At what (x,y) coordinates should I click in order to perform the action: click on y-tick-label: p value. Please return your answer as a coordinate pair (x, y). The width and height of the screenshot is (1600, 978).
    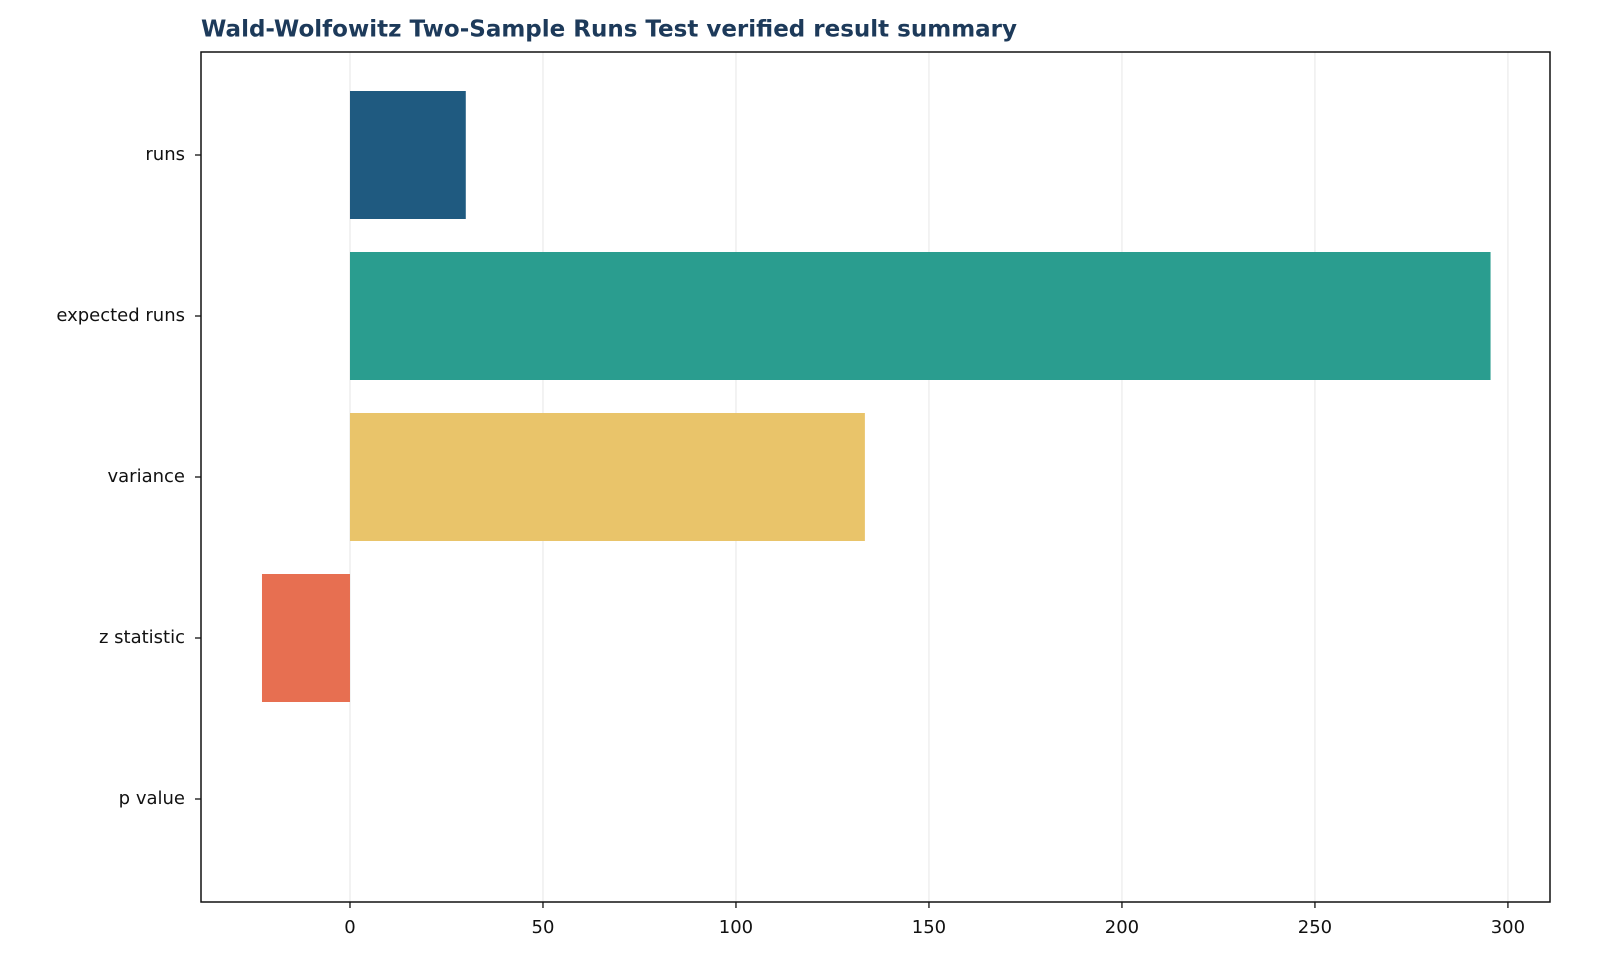
    Looking at the image, I should click on (152, 798).